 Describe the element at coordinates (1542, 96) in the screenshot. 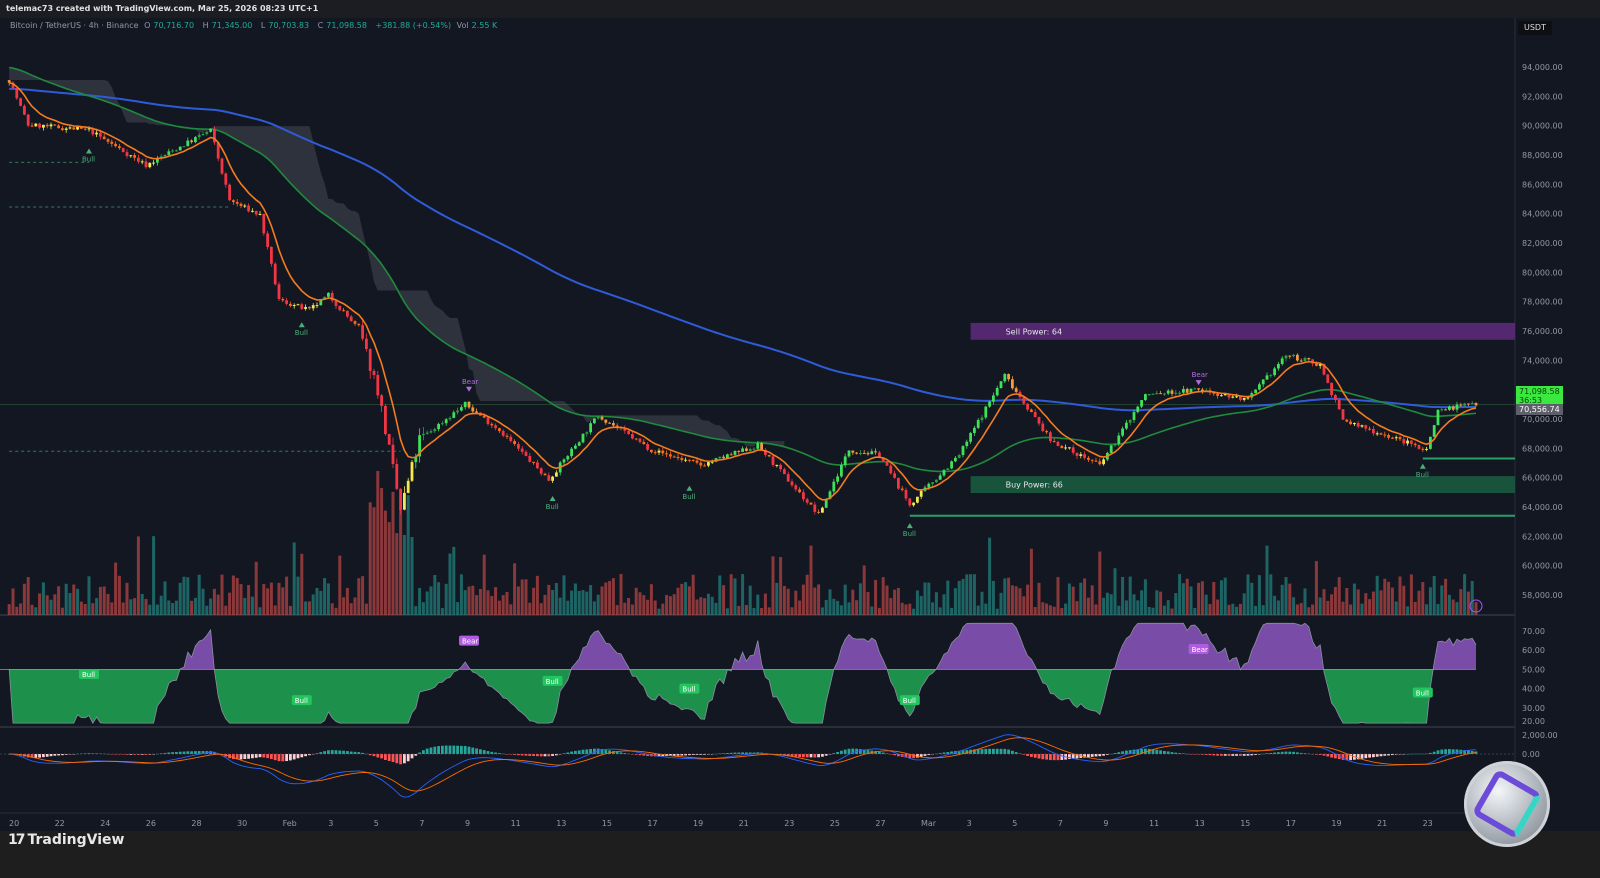

I see `price-tick-label: 92,000.00` at that location.